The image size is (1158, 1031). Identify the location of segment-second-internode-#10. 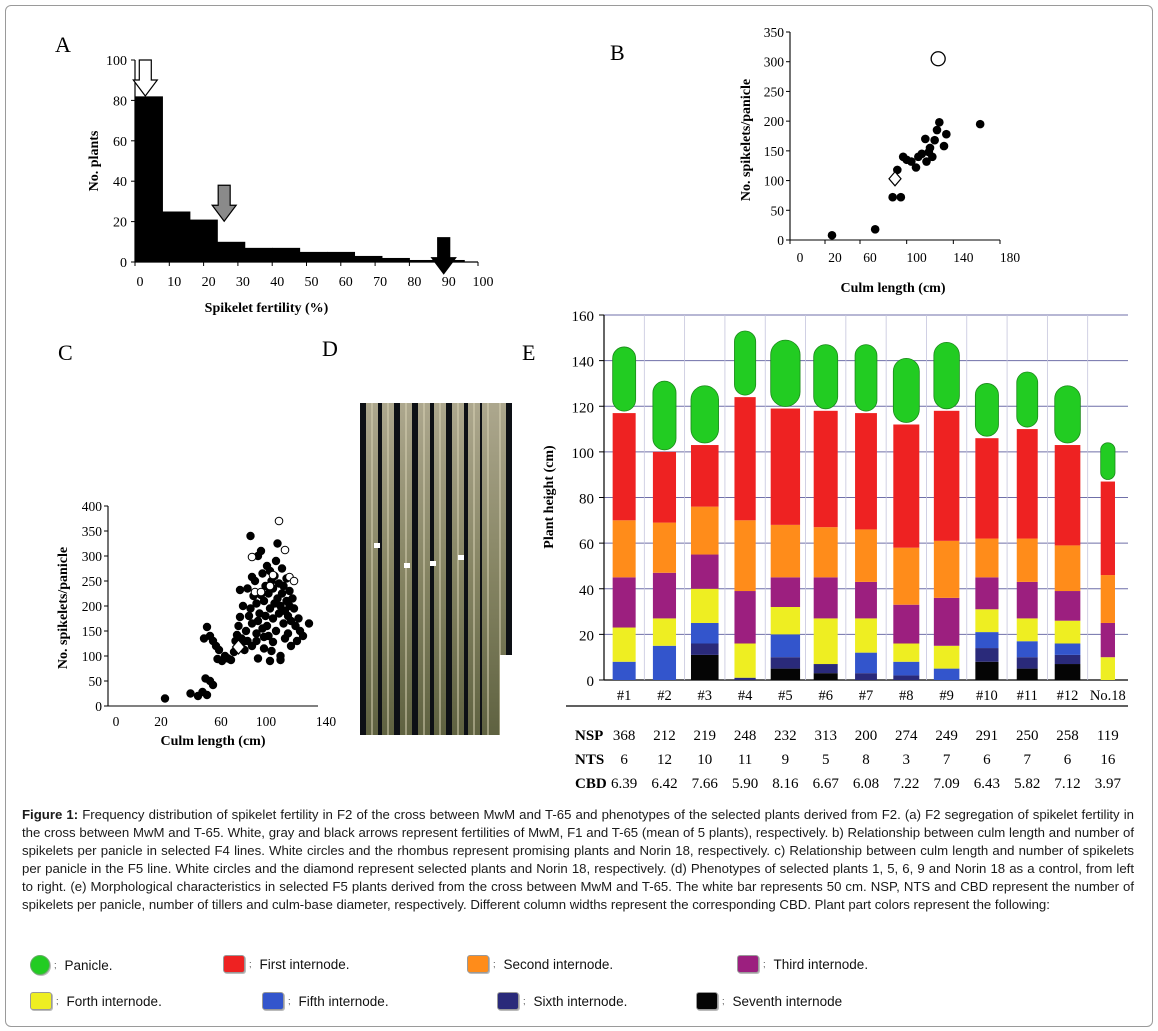
(987, 558).